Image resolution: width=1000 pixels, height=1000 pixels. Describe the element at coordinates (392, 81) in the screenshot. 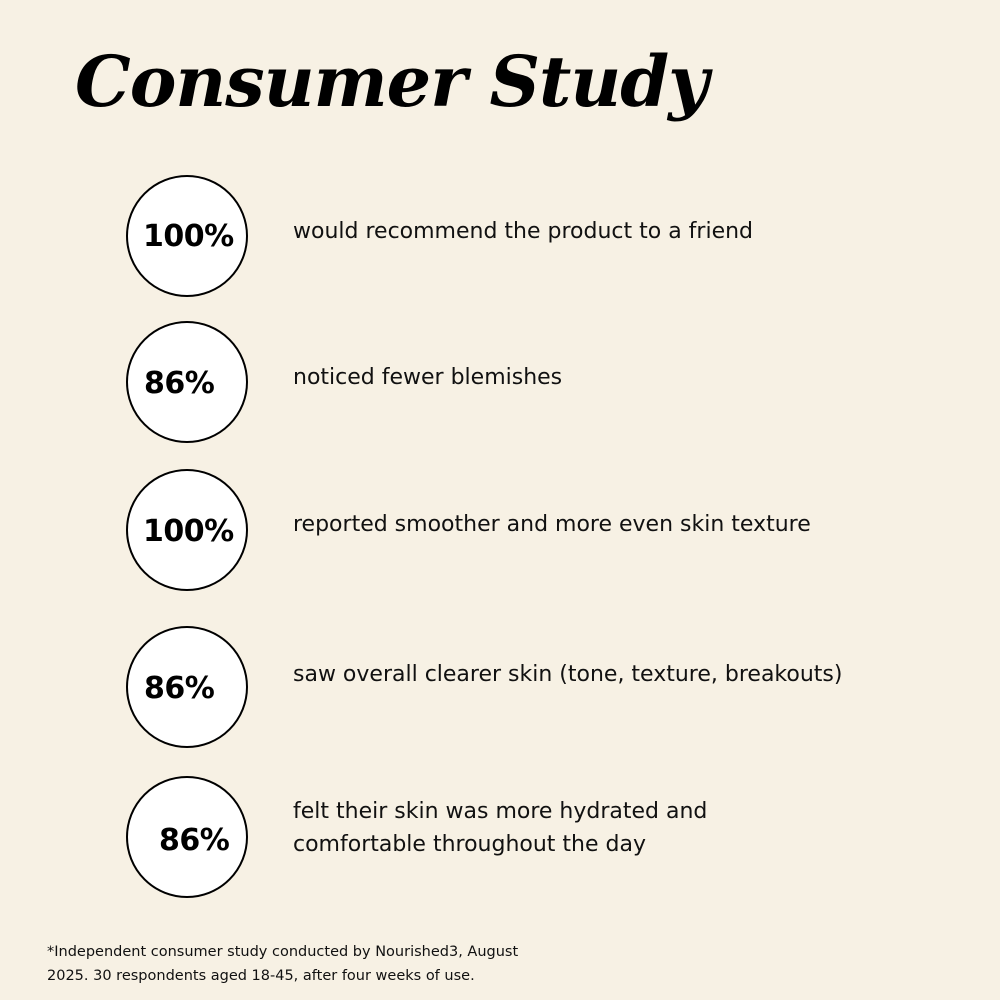

I see `page-title: Consumer Study` at that location.